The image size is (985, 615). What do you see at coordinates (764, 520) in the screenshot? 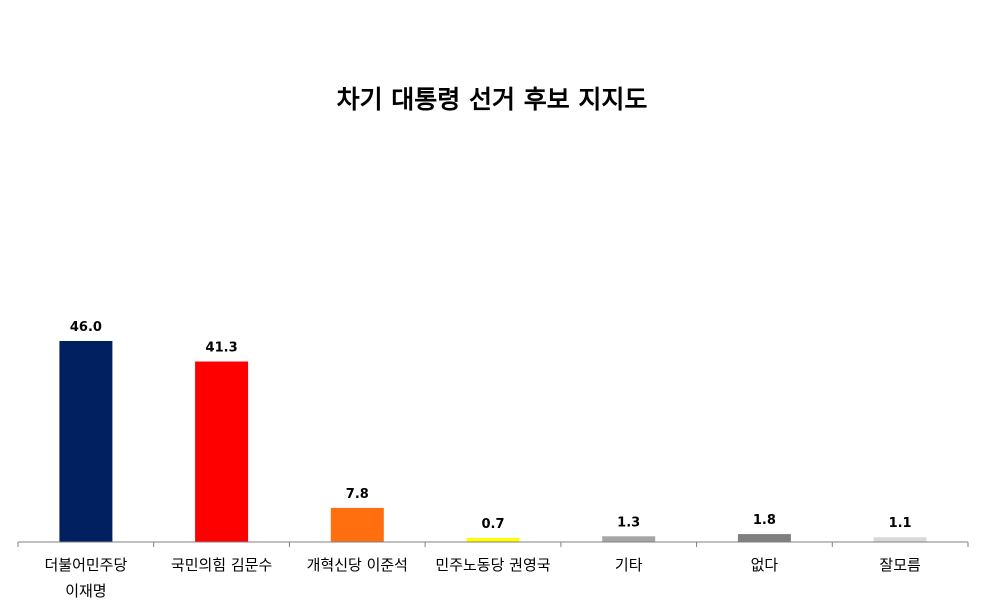
I see `data-label: 1.8` at bounding box center [764, 520].